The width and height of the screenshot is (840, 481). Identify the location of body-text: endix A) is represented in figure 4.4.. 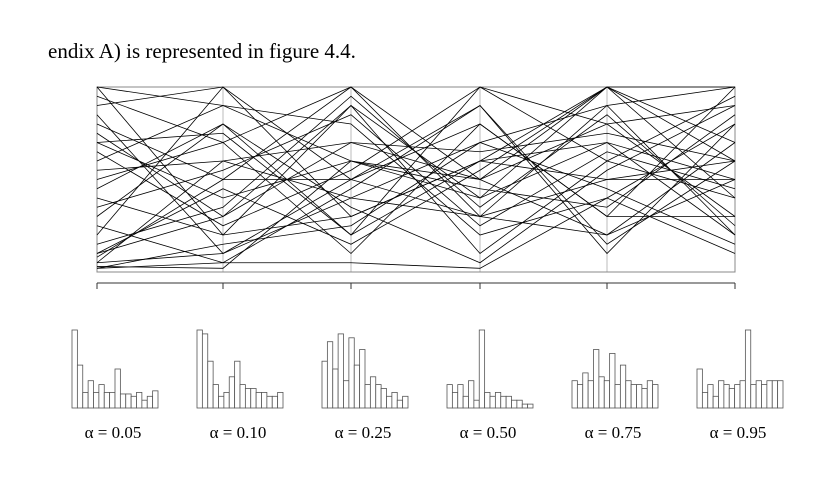
(202, 51).